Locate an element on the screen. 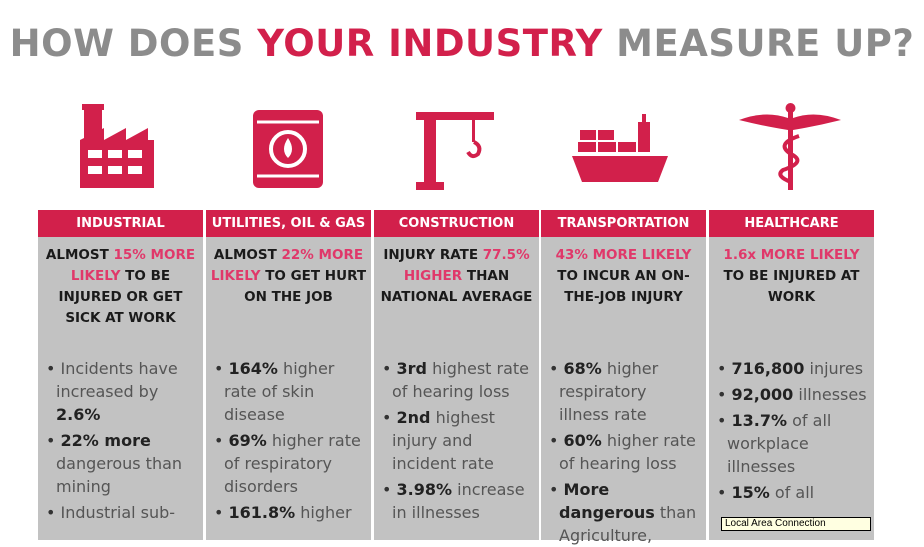 This screenshot has height=547, width=924. column-header: CONSTRUCTION is located at coordinates (456, 223).